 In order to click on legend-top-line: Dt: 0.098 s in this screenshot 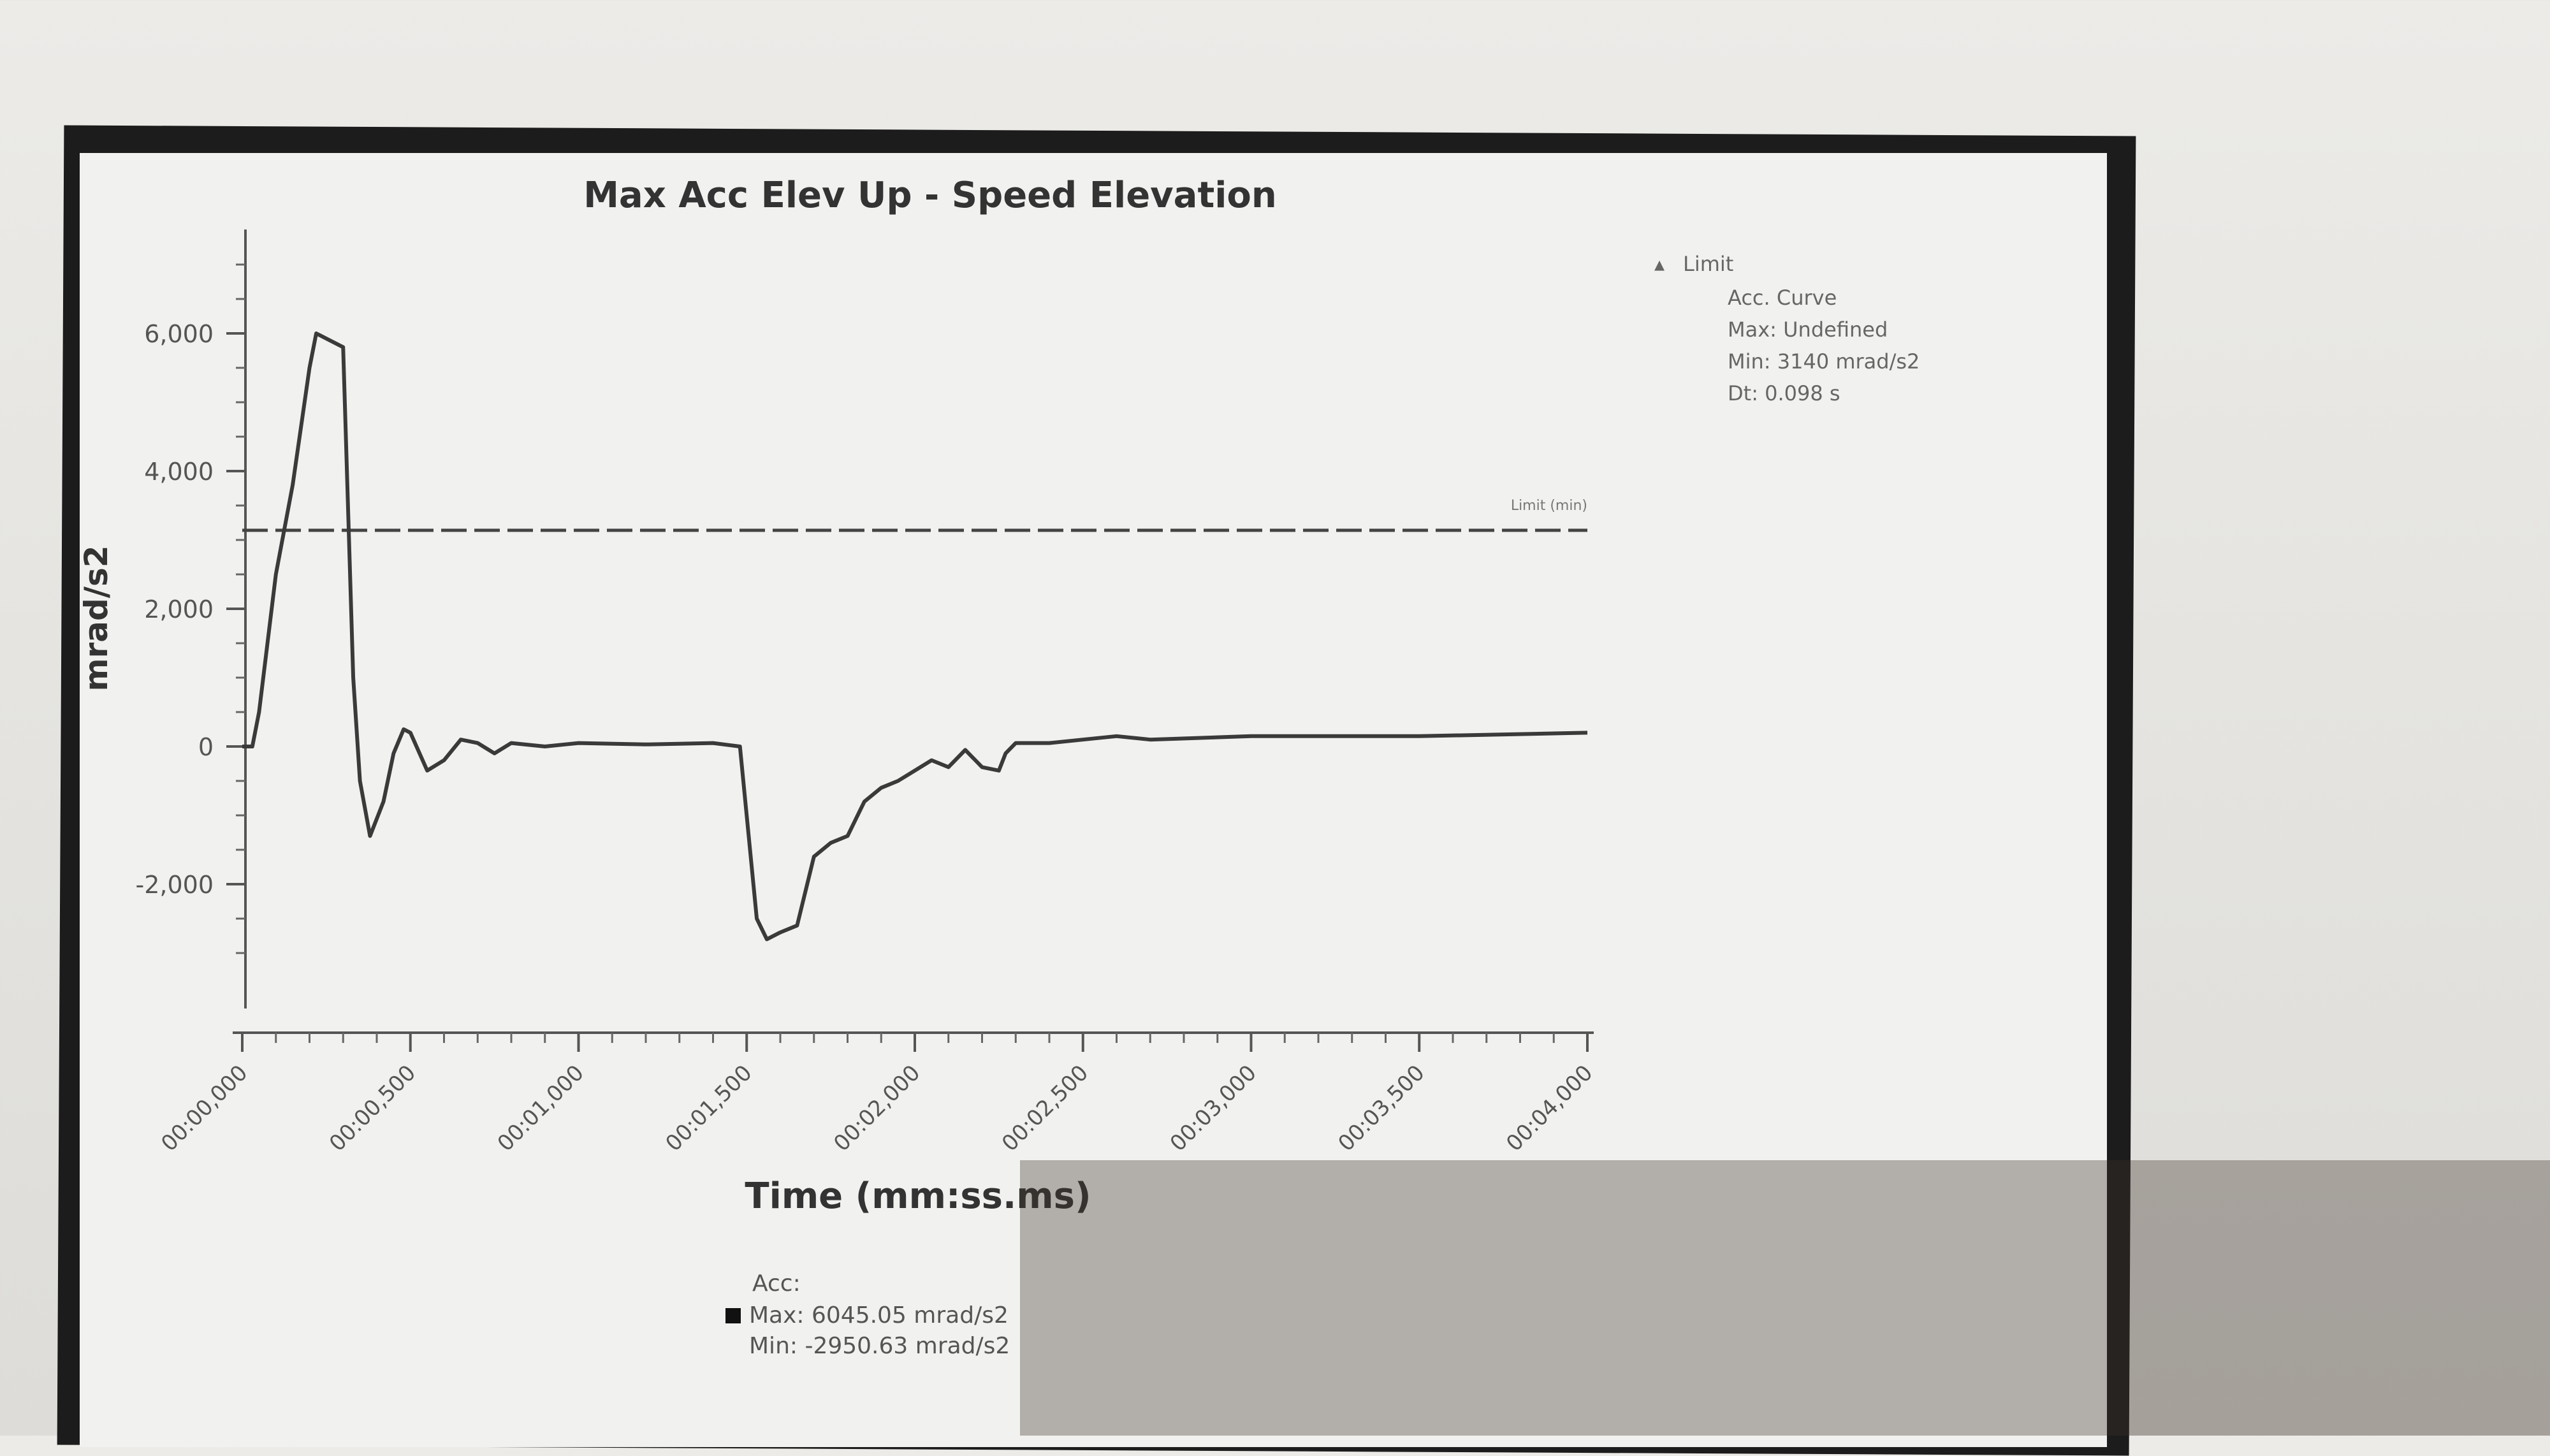, I will do `click(1784, 393)`.